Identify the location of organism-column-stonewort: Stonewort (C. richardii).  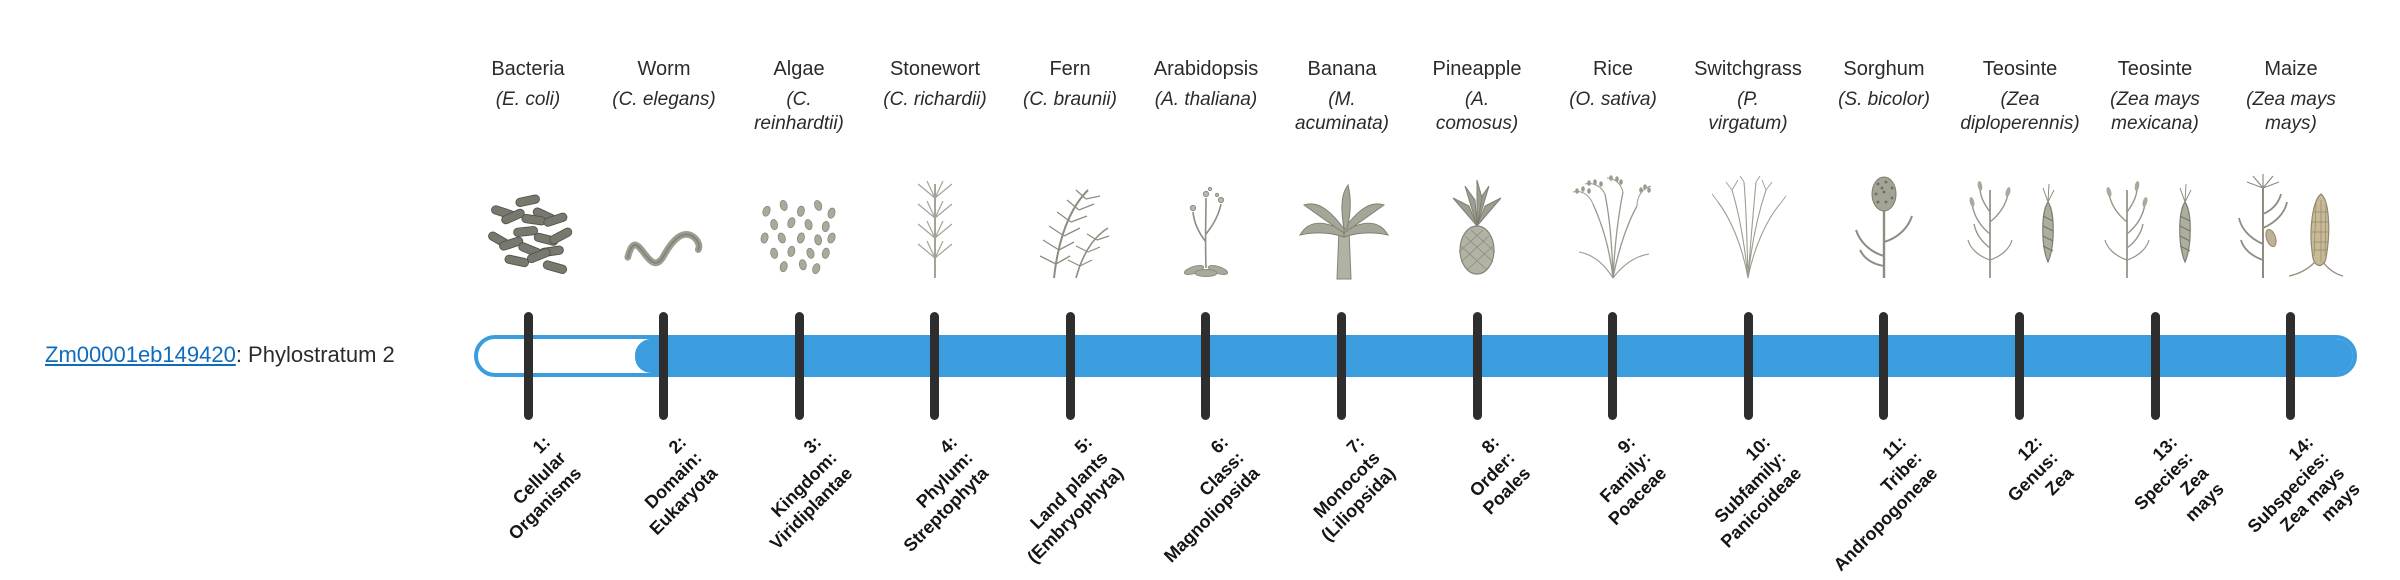
(935, 170).